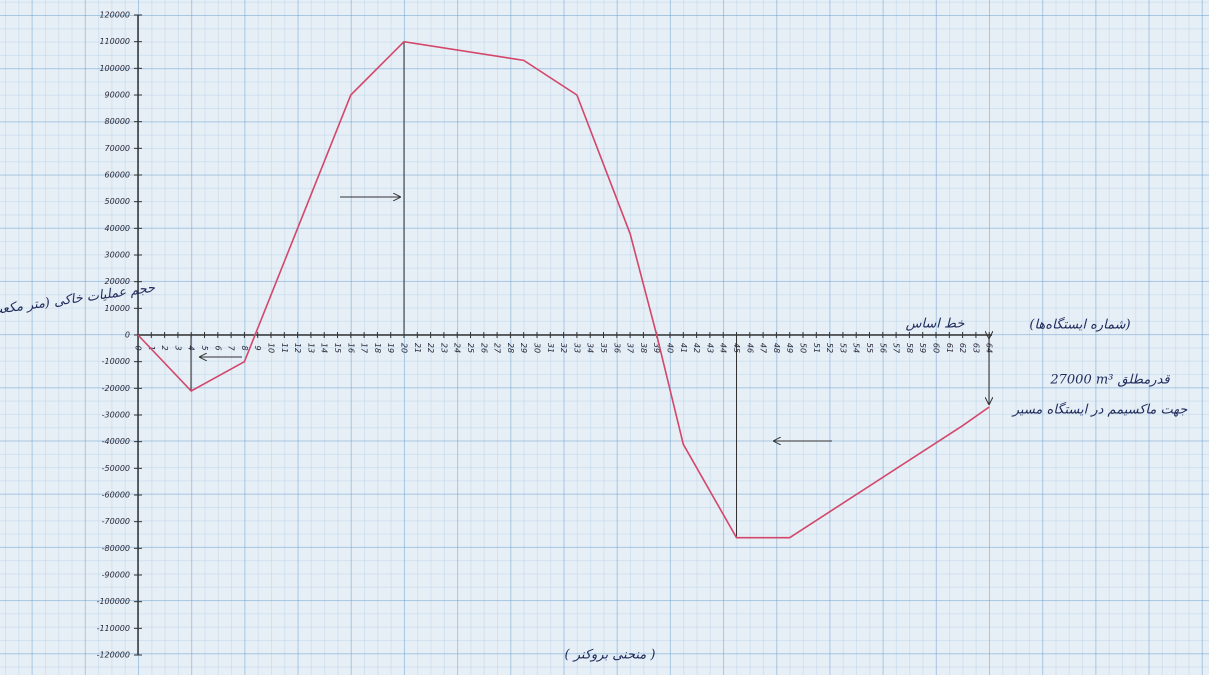 The width and height of the screenshot is (1209, 675). What do you see at coordinates (127, 335) in the screenshot?
I see `y-tick-label: 0` at bounding box center [127, 335].